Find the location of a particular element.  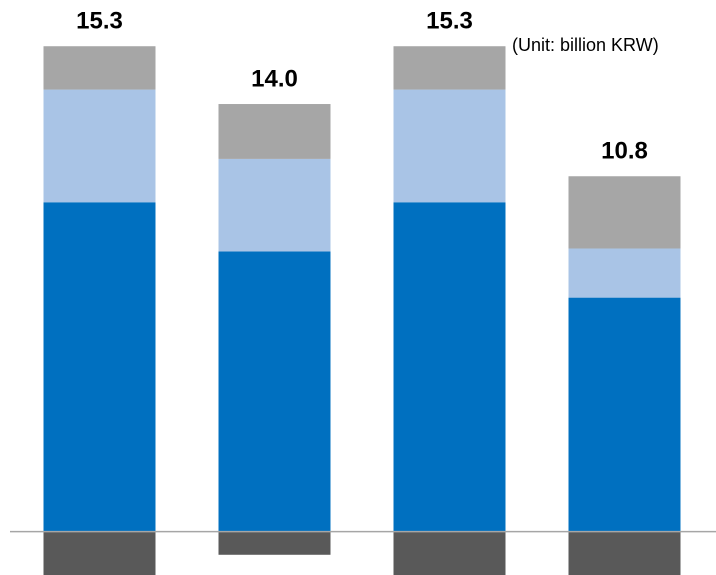

total-label: 14.0 is located at coordinates (274, 78).